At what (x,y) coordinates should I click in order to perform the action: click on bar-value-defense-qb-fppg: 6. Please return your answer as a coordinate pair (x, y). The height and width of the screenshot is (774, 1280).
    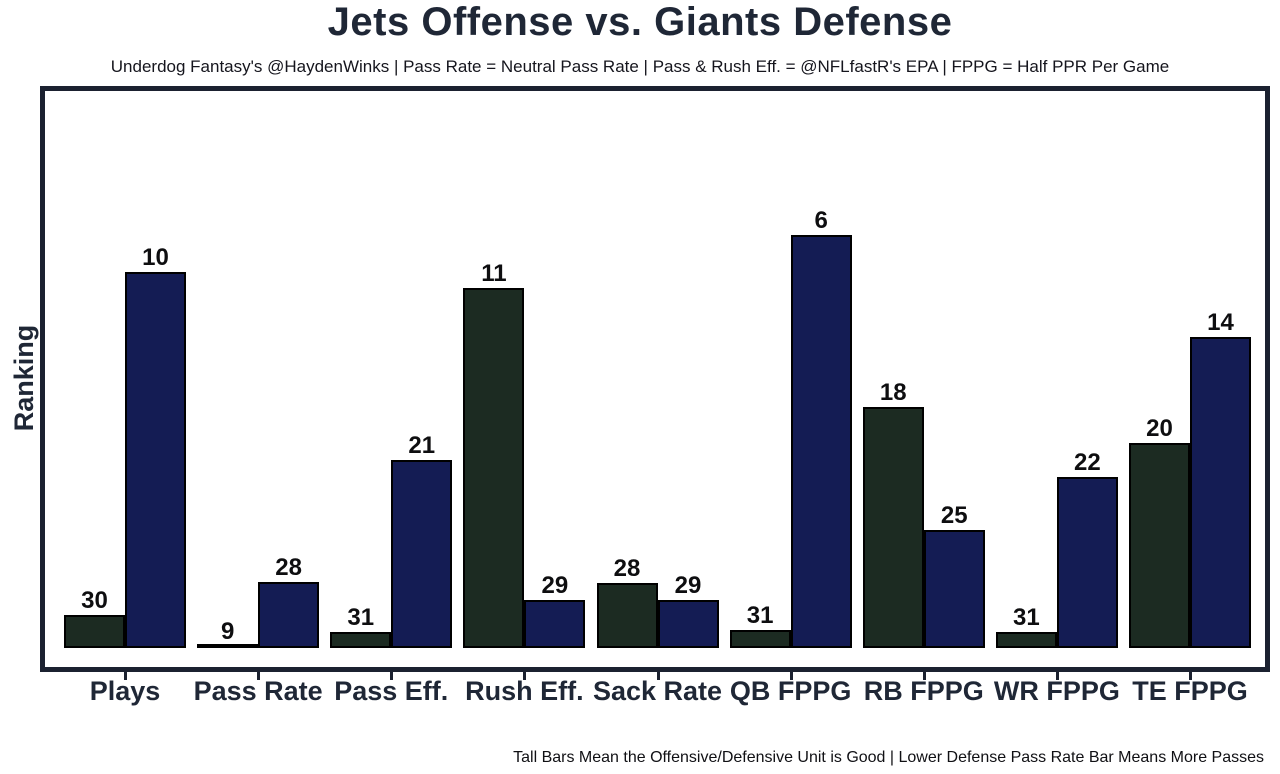
    Looking at the image, I should click on (821, 220).